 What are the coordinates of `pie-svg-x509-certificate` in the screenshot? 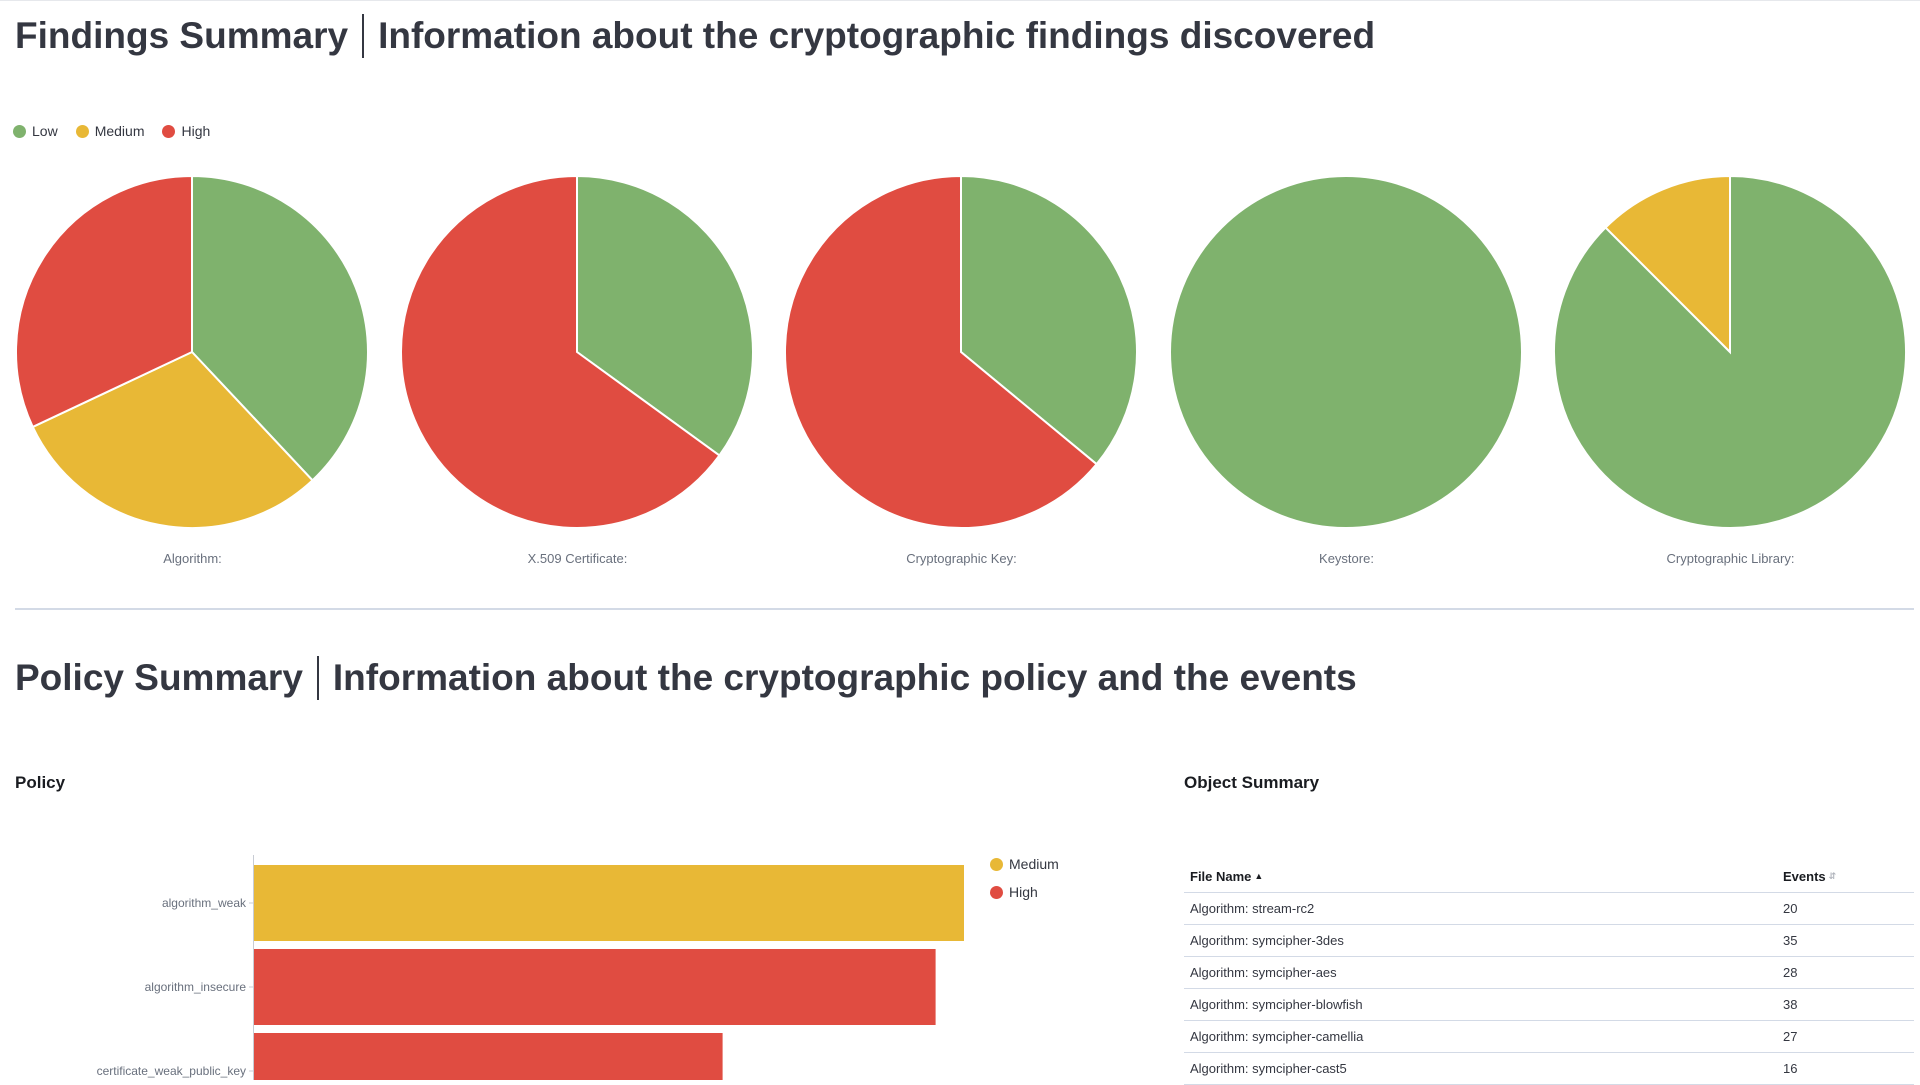 It's located at (577, 352).